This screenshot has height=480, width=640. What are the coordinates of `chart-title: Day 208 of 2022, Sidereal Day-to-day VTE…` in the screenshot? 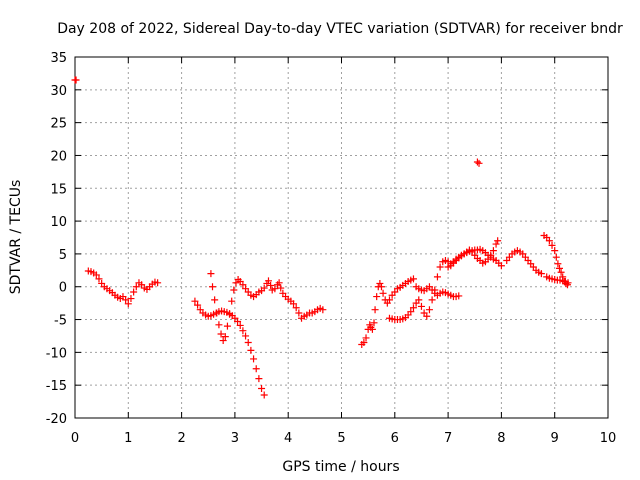 It's located at (340, 29).